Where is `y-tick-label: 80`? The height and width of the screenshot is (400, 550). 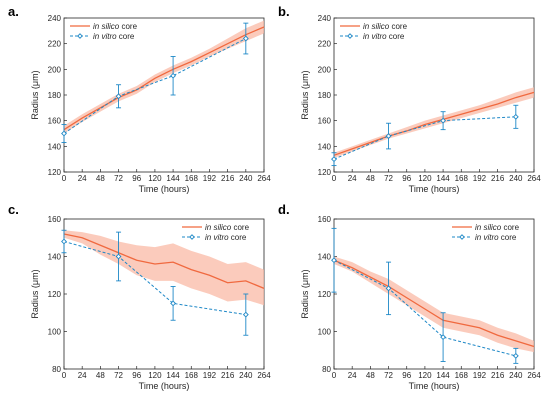
y-tick-label: 80 is located at coordinates (326, 369).